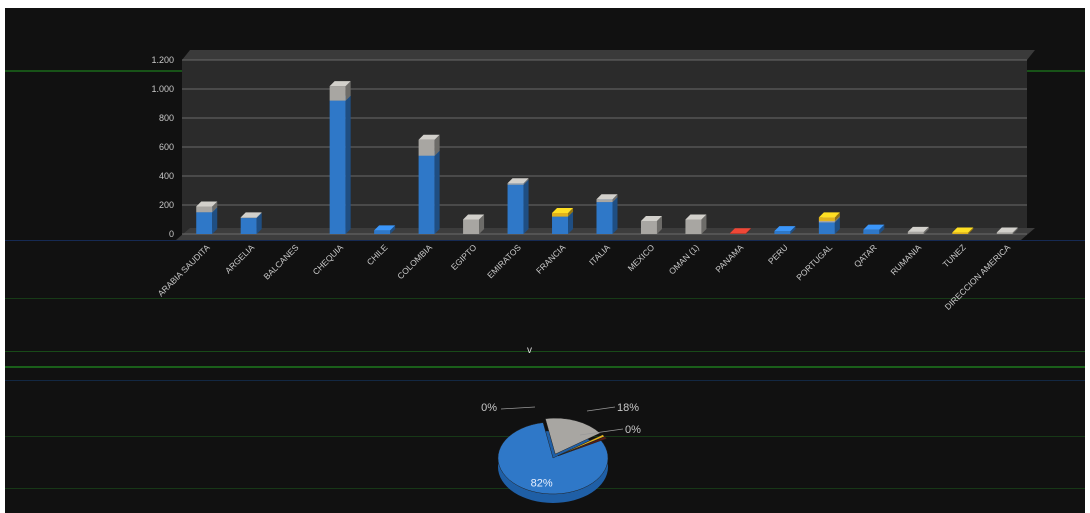 The height and width of the screenshot is (513, 1090). I want to click on x-tick-label: FRANCIA, so click(551, 259).